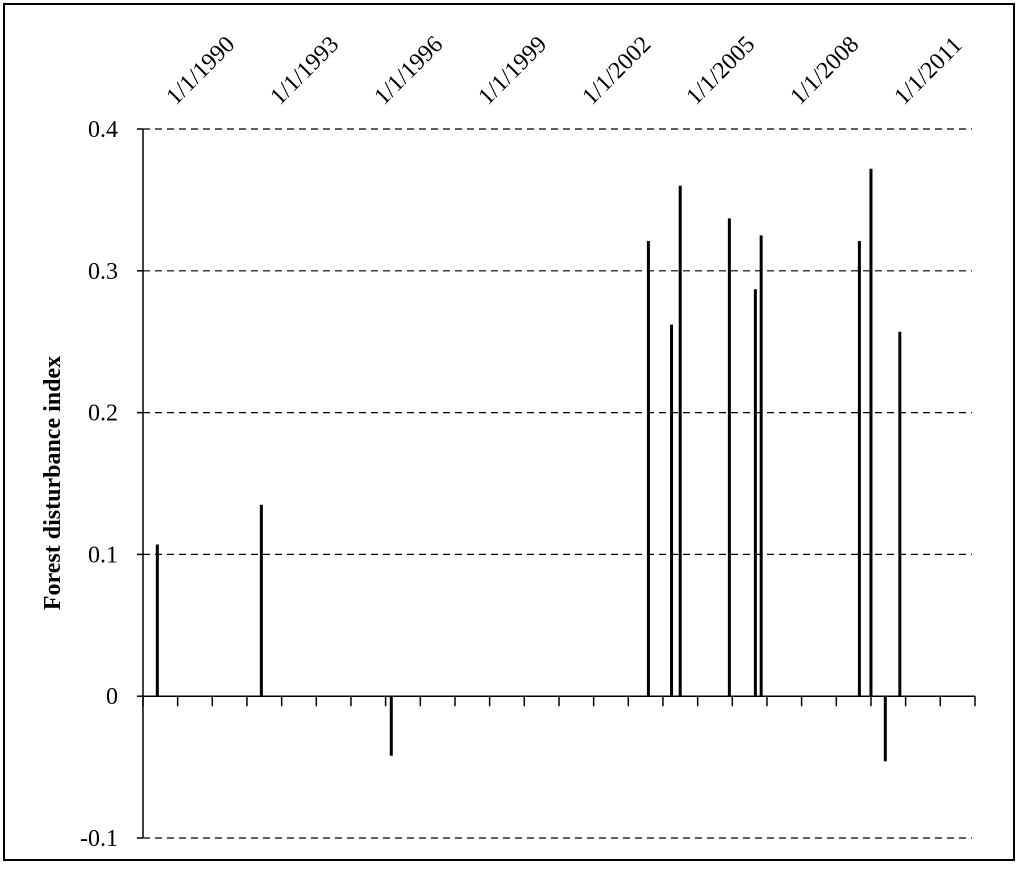 The image size is (1024, 870). Describe the element at coordinates (408, 71) in the screenshot. I see `x-tick-label: 1/1/1996` at that location.